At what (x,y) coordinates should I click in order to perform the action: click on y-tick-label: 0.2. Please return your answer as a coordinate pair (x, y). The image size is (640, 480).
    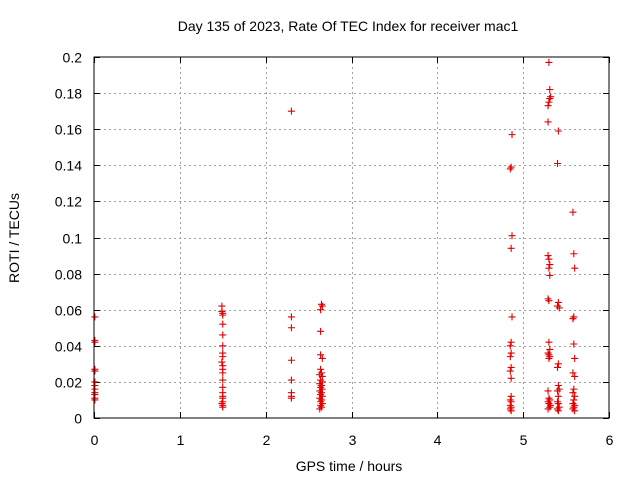
    Looking at the image, I should click on (73, 58).